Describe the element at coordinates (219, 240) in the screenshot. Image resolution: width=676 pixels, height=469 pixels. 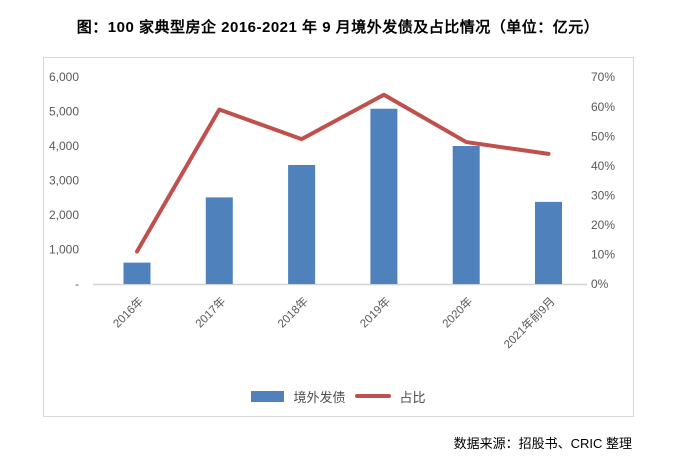
I see `bar-2017年` at that location.